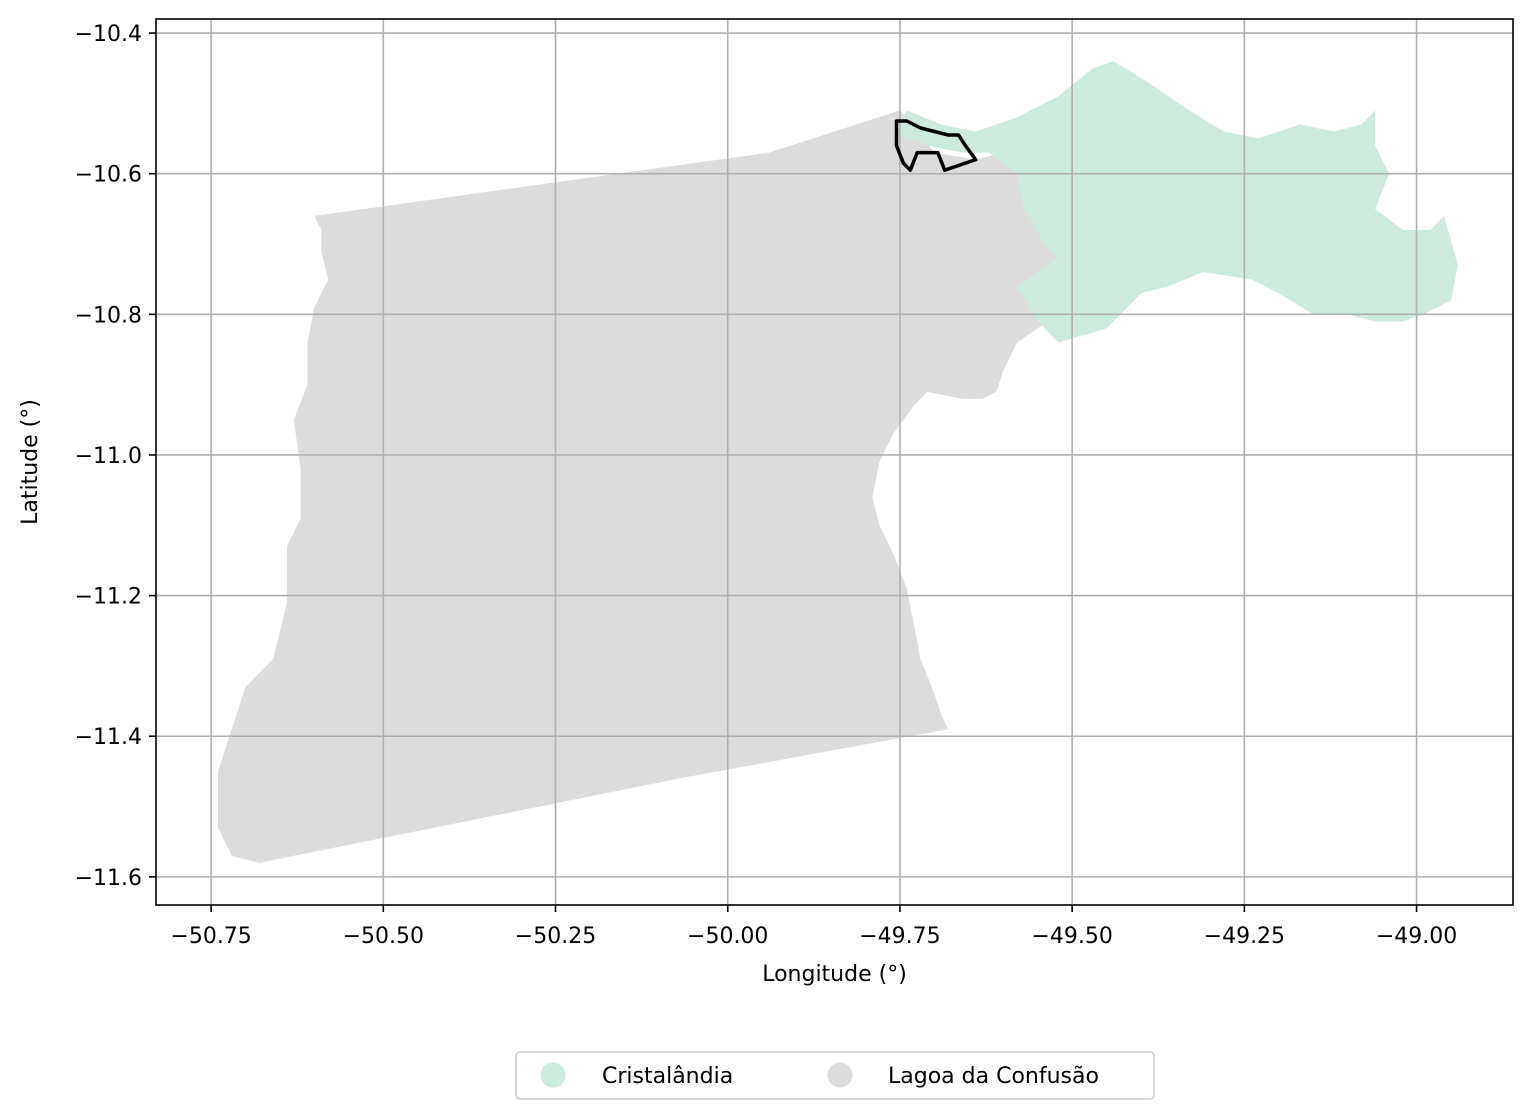 This screenshot has height=1119, width=1533. Describe the element at coordinates (553, 1075) in the screenshot. I see `legend-marker-cristalandia` at that location.